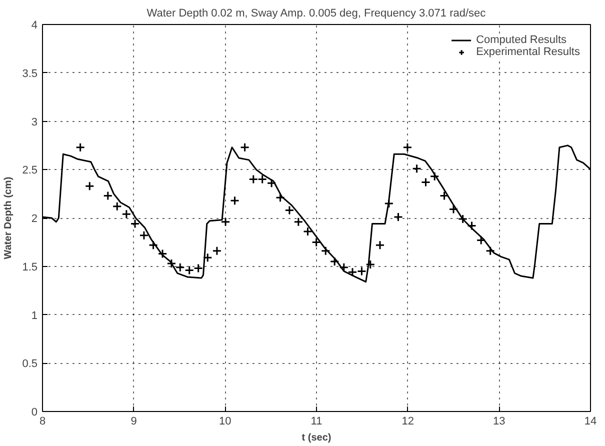 This screenshot has height=446, width=605. What do you see at coordinates (8, 218) in the screenshot?
I see `y-axis-title: Water Depth (cm)` at bounding box center [8, 218].